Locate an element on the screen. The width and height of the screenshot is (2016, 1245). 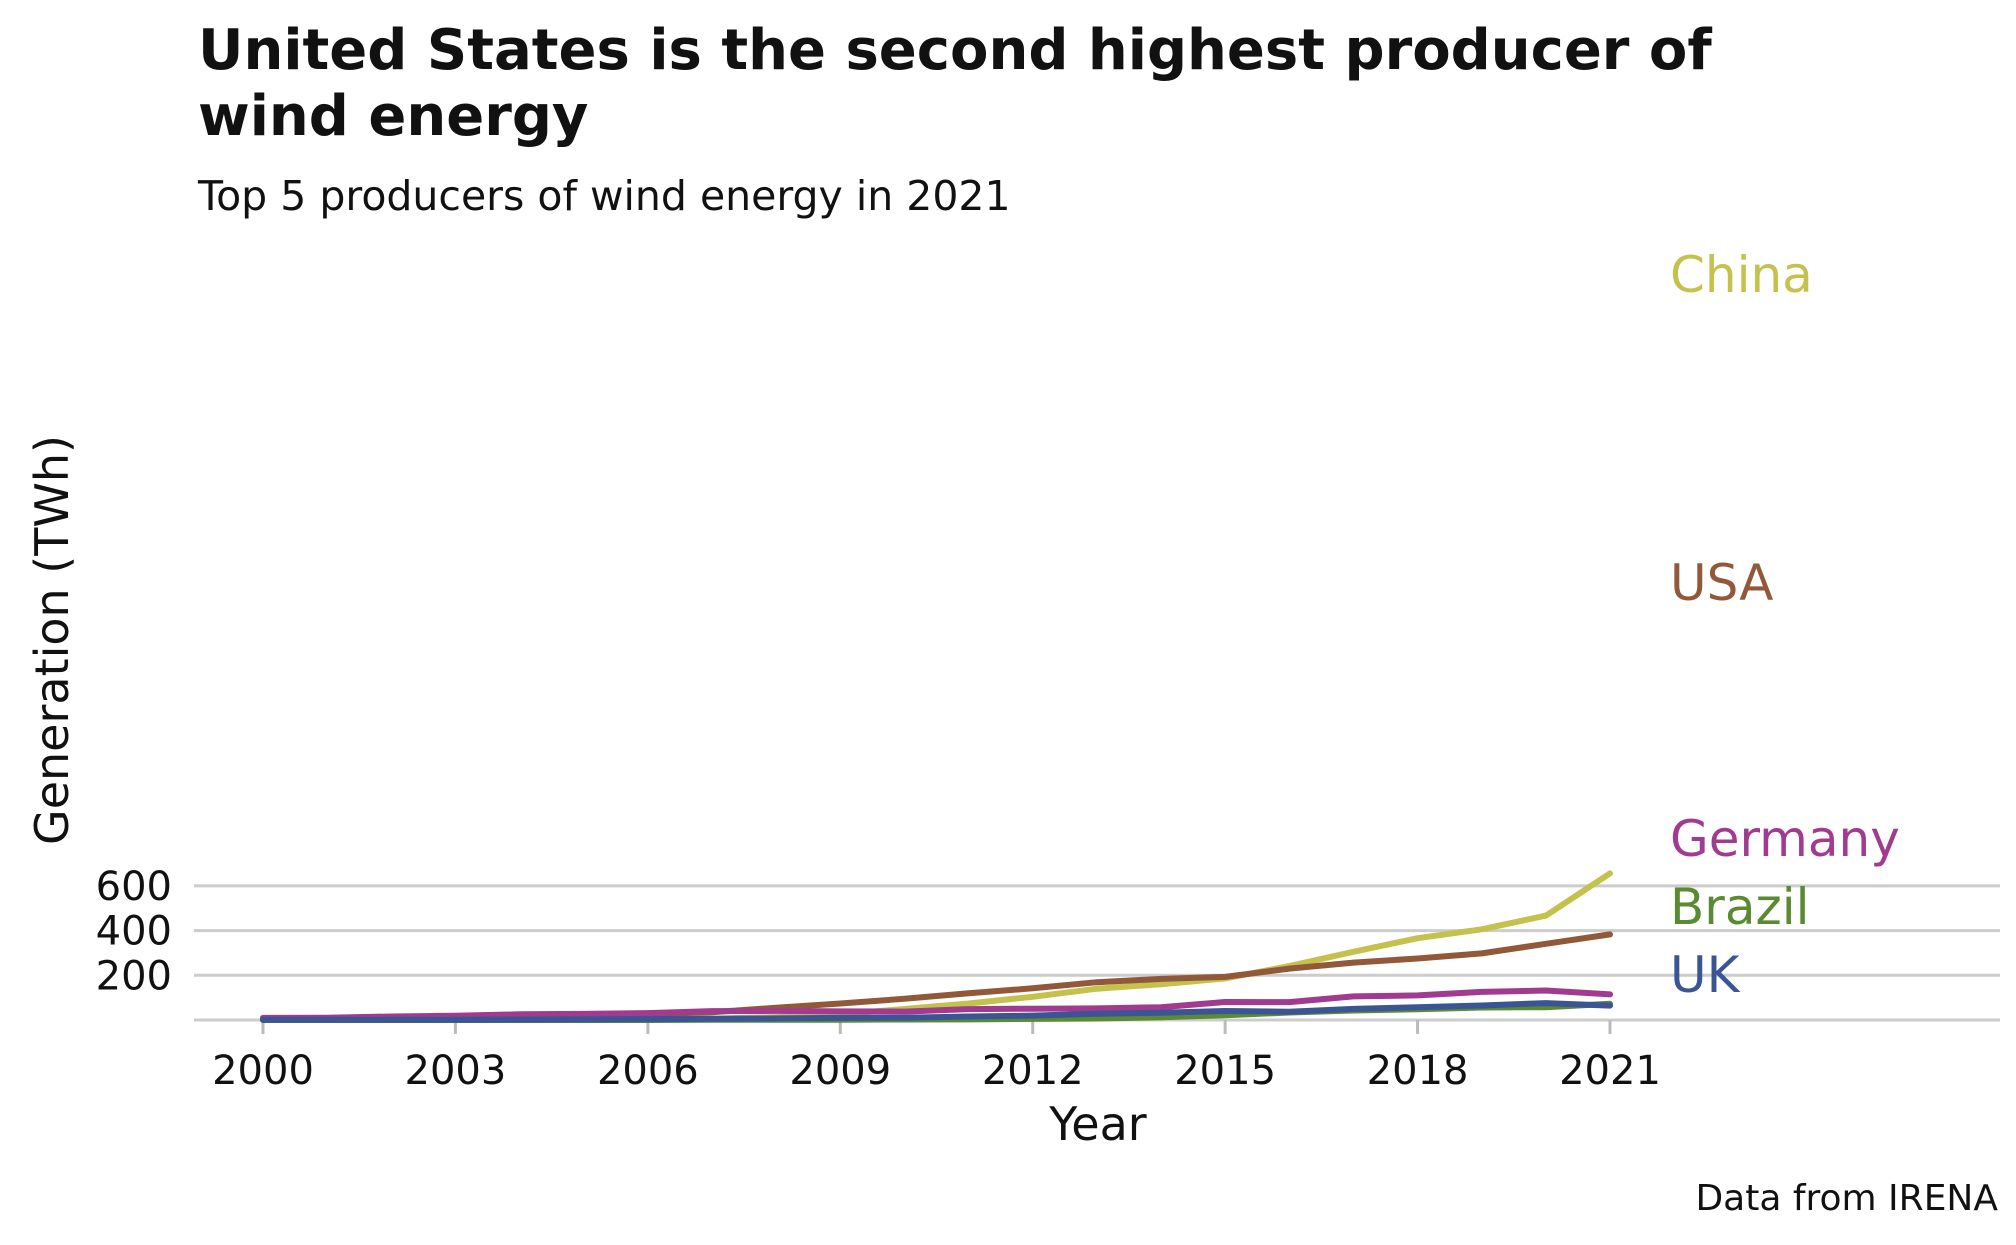
chart-subtitle: Top 5 producers of wind energy in 2021 is located at coordinates (604, 196).